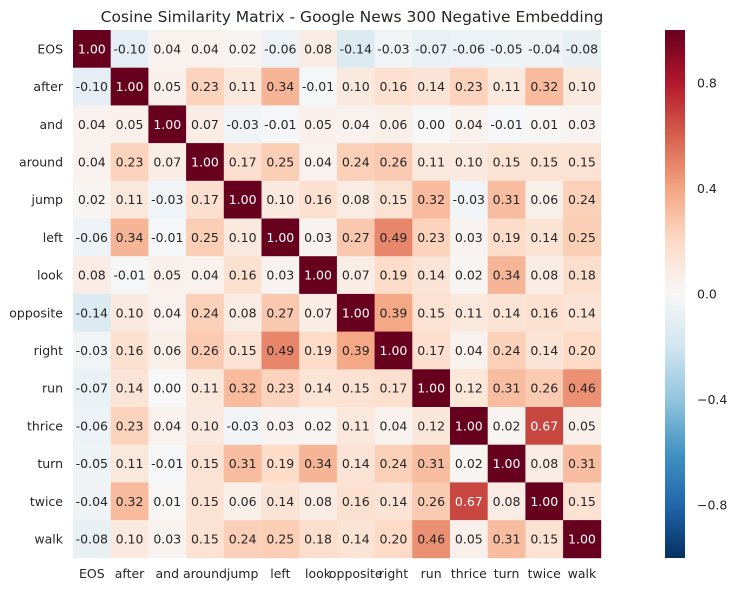 This screenshot has height=596, width=738. Describe the element at coordinates (506, 199) in the screenshot. I see `heatmap-cell-jump-turn` at that location.